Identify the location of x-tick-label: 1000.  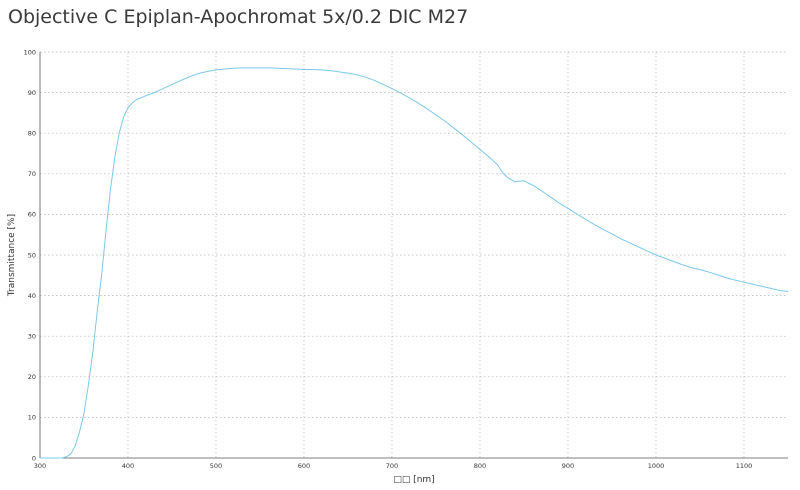
(656, 466).